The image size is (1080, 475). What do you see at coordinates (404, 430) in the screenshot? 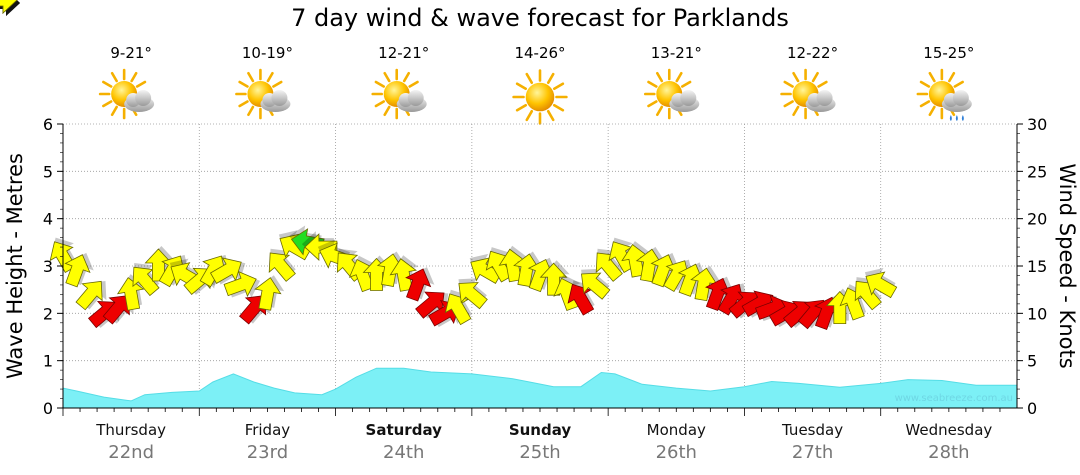
I see `day-name: Saturday` at bounding box center [404, 430].